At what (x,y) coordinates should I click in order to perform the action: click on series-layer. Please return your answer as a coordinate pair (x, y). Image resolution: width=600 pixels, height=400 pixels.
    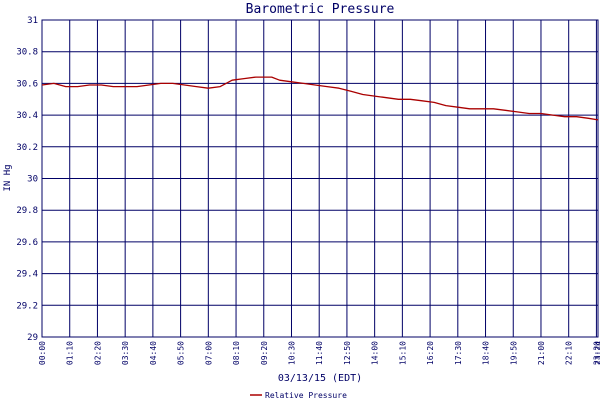
    Looking at the image, I should click on (320, 98).